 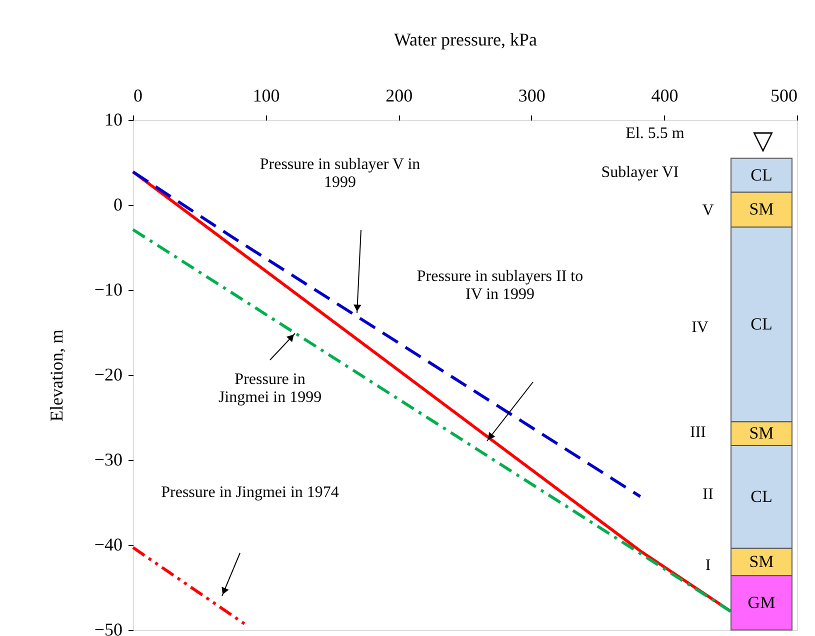 What do you see at coordinates (655, 133) in the screenshot?
I see `annotation: El. 5.5 m` at bounding box center [655, 133].